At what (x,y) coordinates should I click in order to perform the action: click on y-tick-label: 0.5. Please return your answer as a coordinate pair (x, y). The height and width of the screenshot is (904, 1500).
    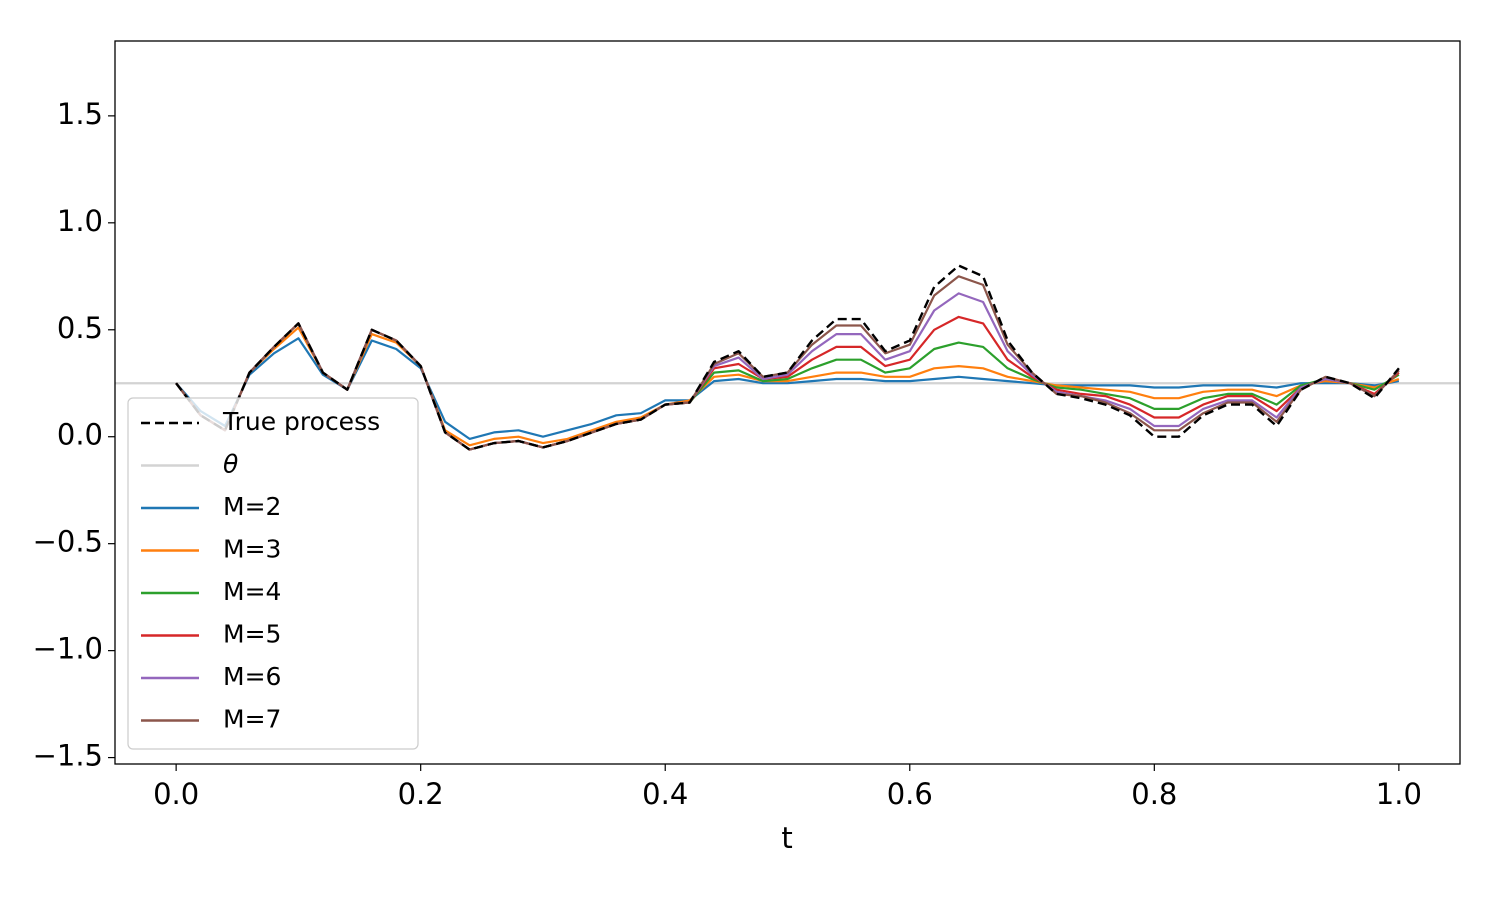
    Looking at the image, I should click on (80, 328).